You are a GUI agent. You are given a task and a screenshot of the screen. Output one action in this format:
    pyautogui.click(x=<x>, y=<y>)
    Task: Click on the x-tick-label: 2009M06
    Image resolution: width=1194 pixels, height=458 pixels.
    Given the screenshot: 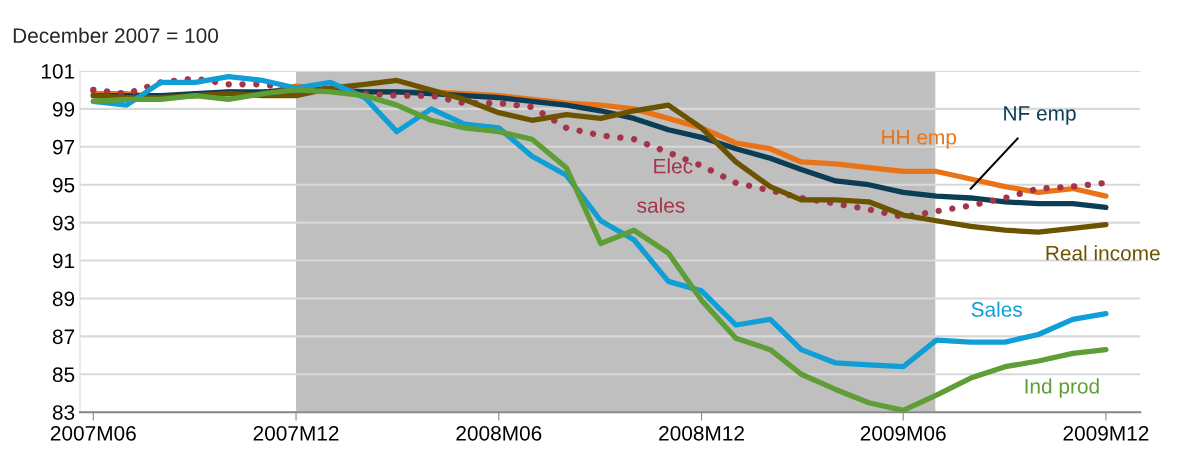 What is the action you would take?
    pyautogui.click(x=903, y=433)
    